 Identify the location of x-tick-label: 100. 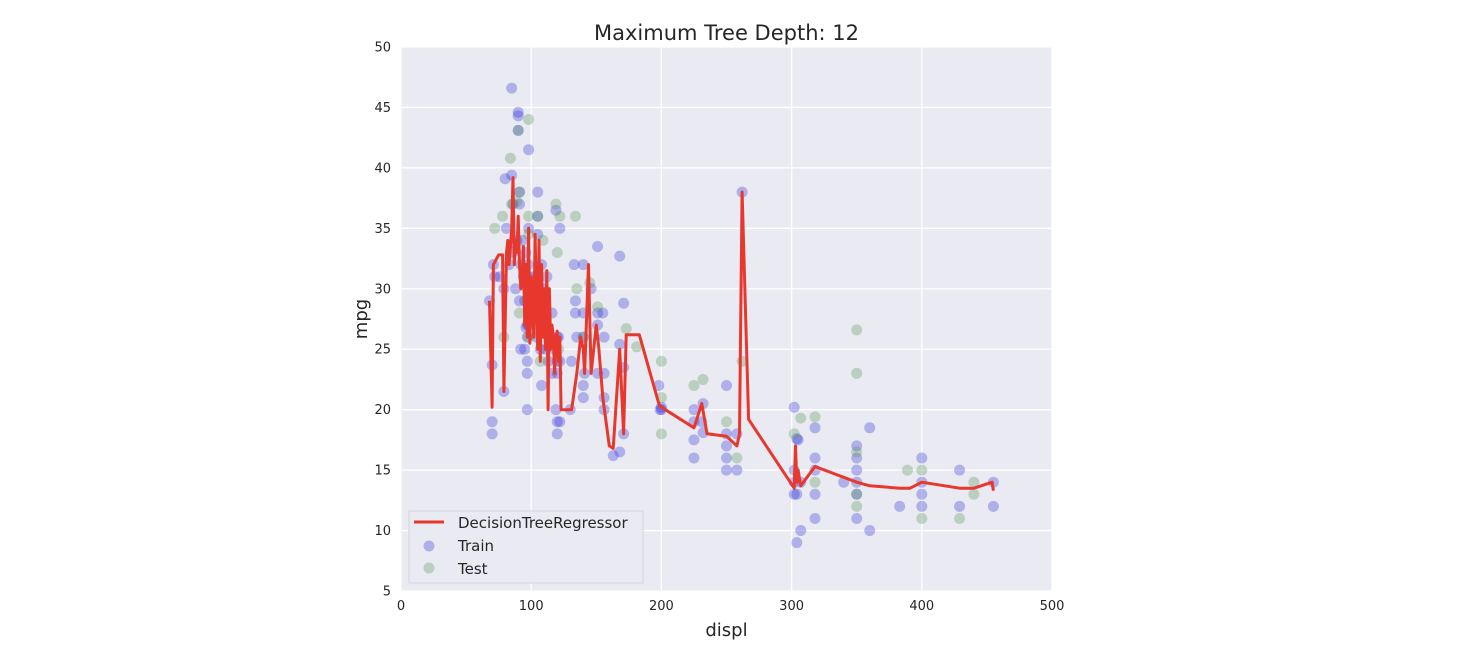
(531, 606).